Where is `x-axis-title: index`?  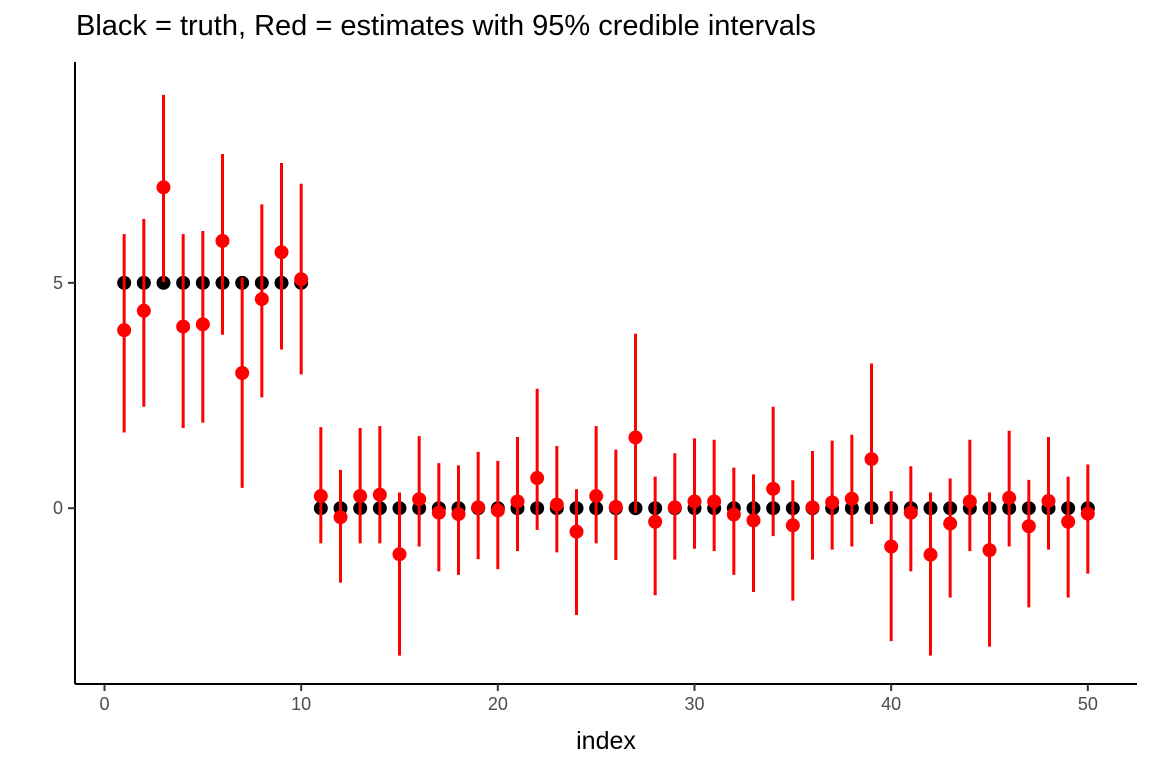 x-axis-title: index is located at coordinates (606, 741).